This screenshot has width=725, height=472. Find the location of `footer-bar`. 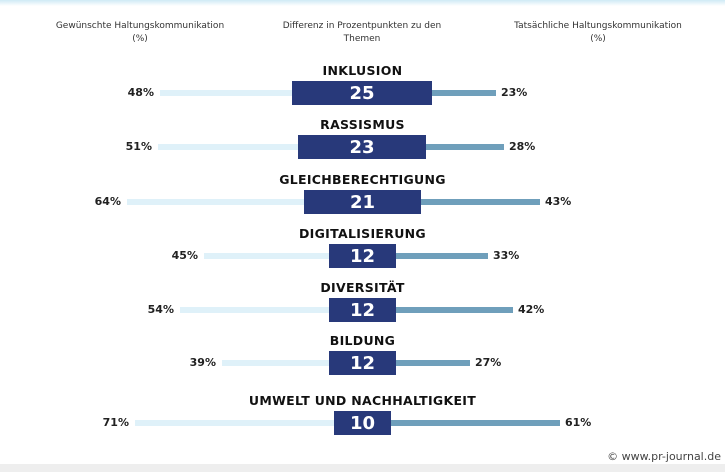

footer-bar is located at coordinates (362, 468).